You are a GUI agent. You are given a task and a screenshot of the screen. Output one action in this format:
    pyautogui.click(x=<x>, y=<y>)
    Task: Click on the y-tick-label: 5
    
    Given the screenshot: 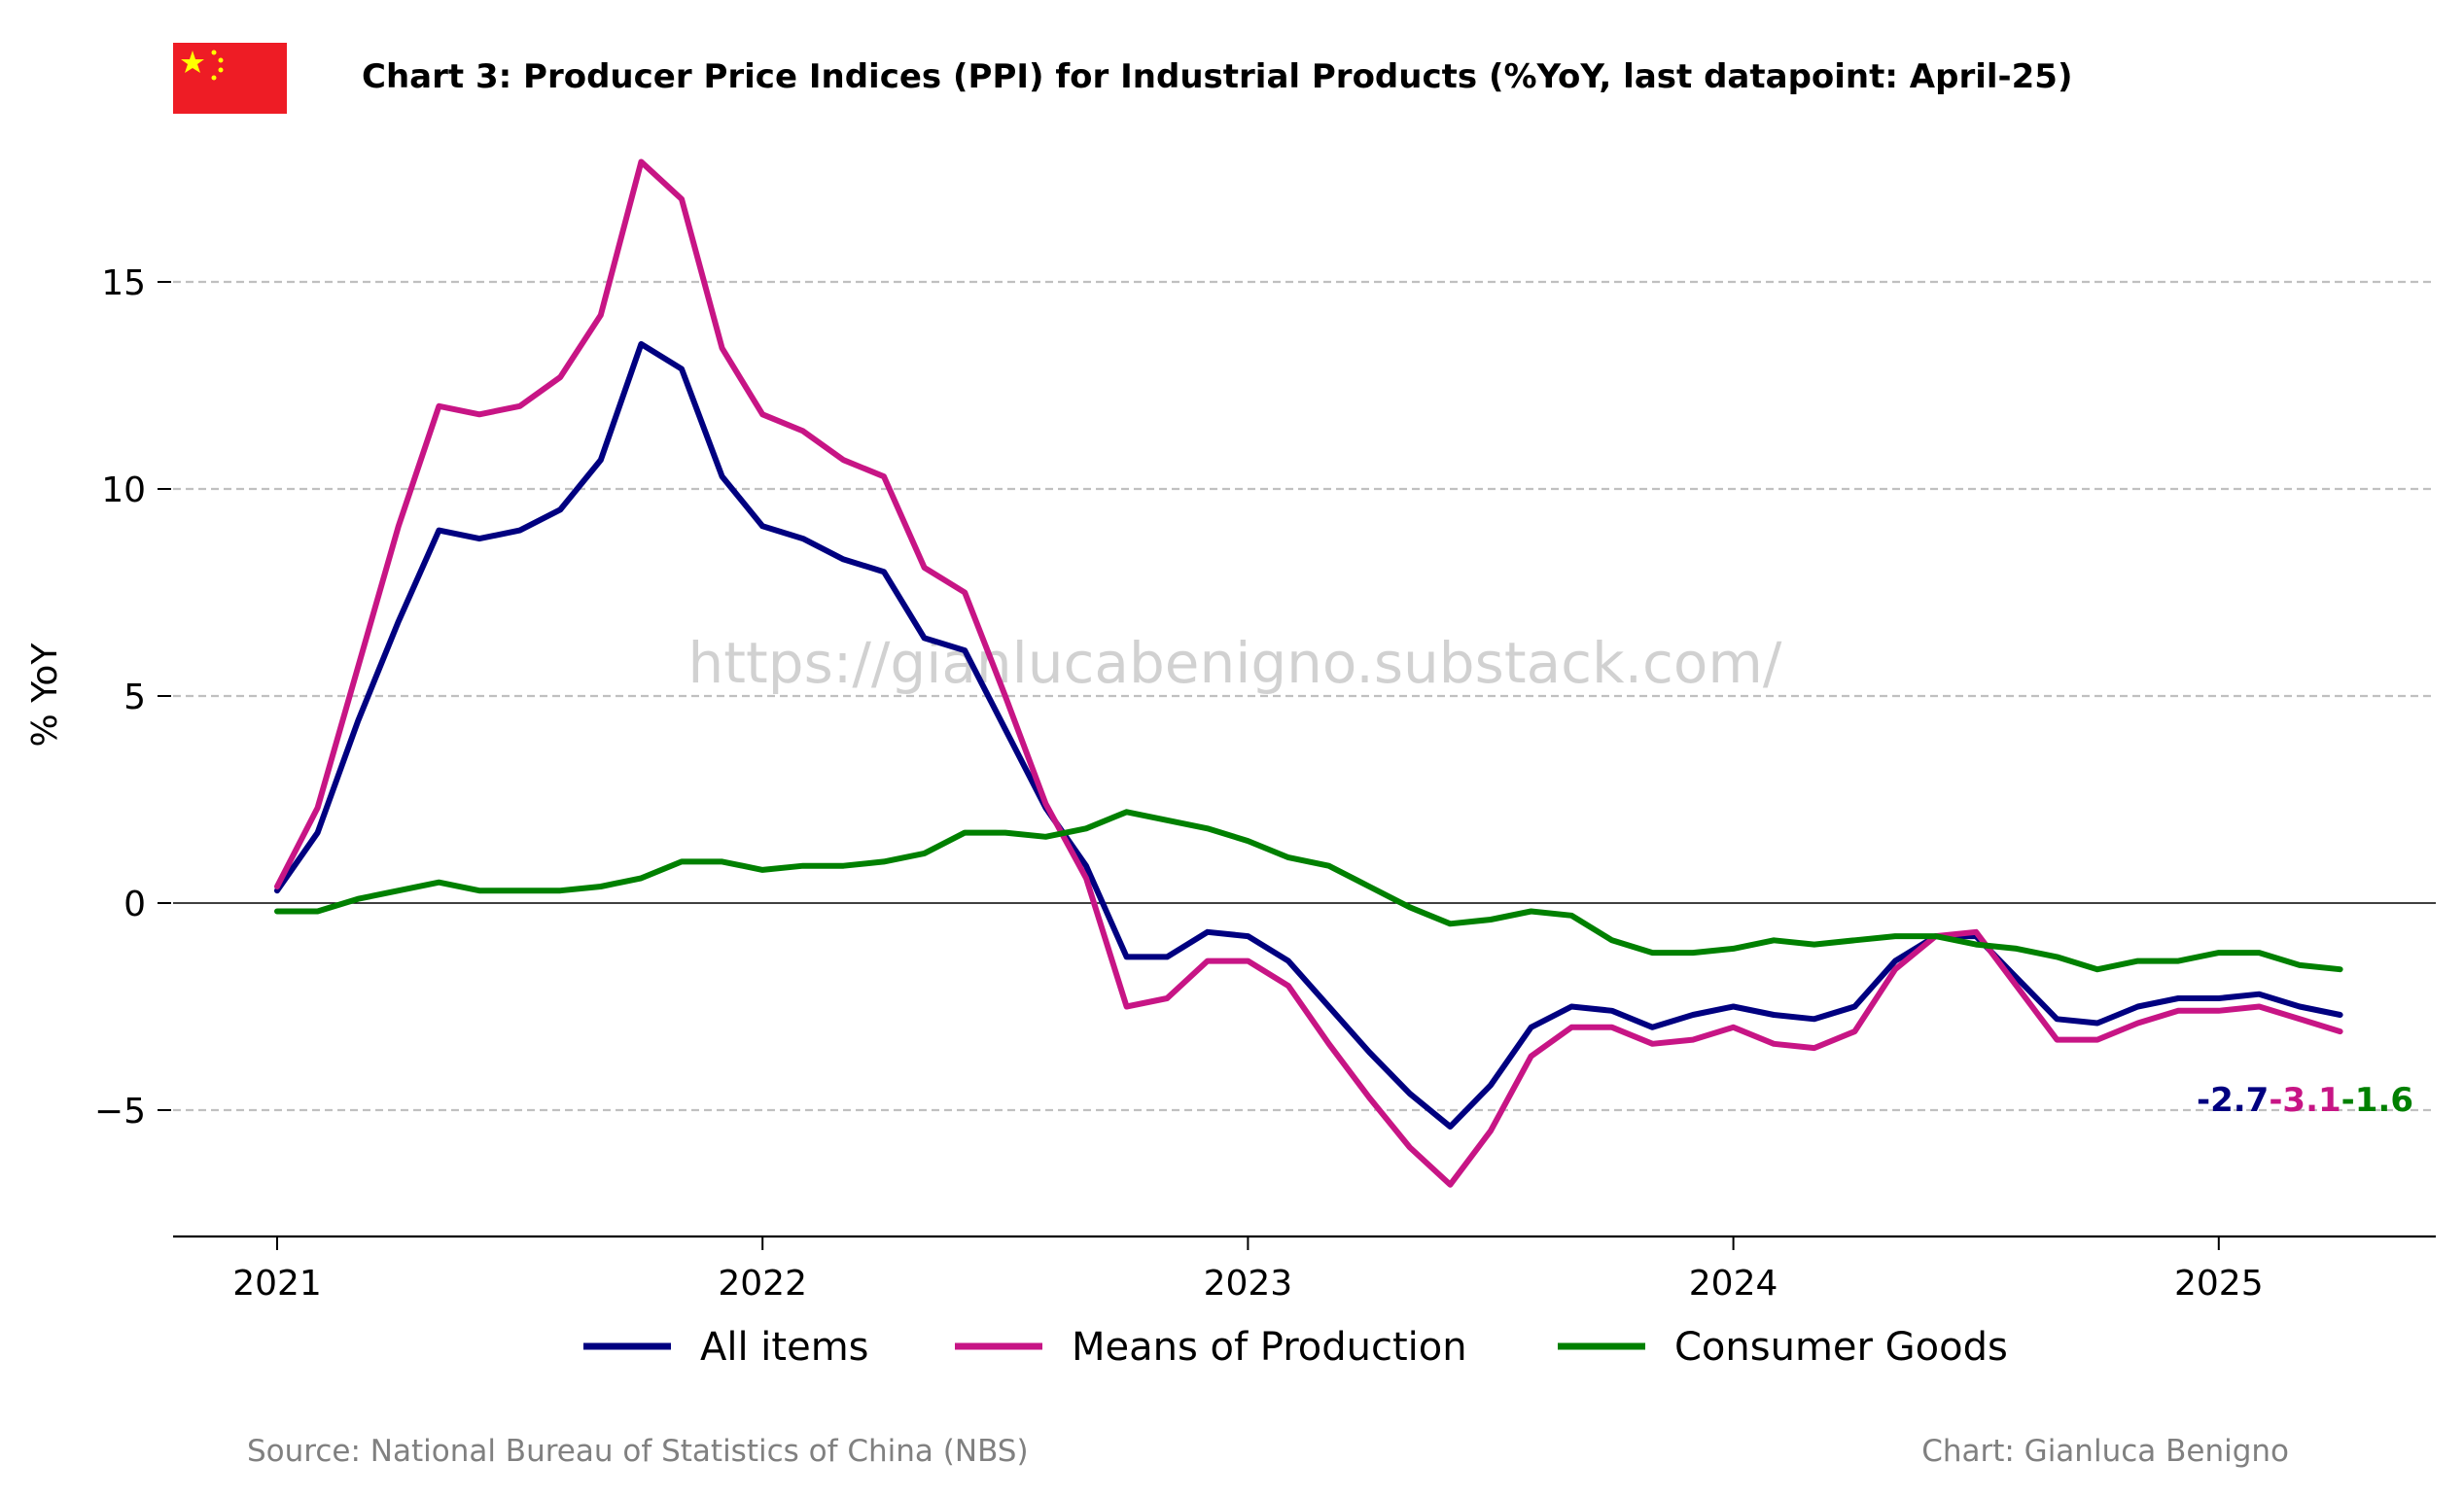 What is the action you would take?
    pyautogui.click(x=134, y=697)
    